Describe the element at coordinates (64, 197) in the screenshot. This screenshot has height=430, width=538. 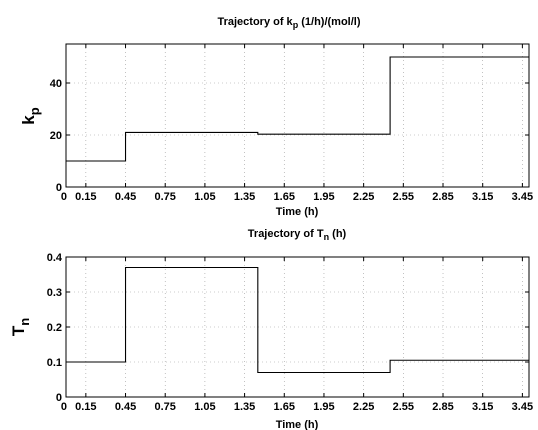
I see `kp-x-tick-label: 0` at that location.